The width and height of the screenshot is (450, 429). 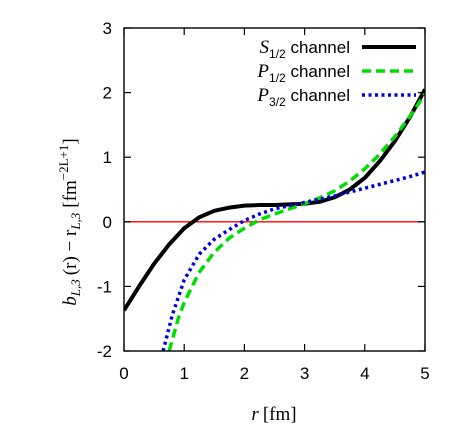 What do you see at coordinates (107, 28) in the screenshot?
I see `y-tick-label: 3` at bounding box center [107, 28].